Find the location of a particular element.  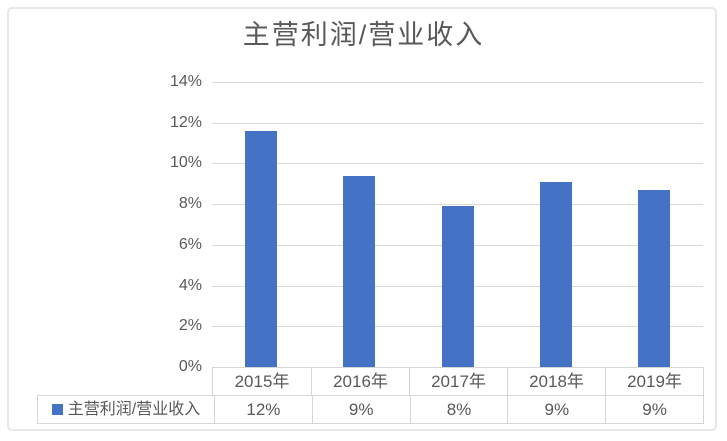

legend-cell: 主营利润/营业收入 is located at coordinates (126, 409).